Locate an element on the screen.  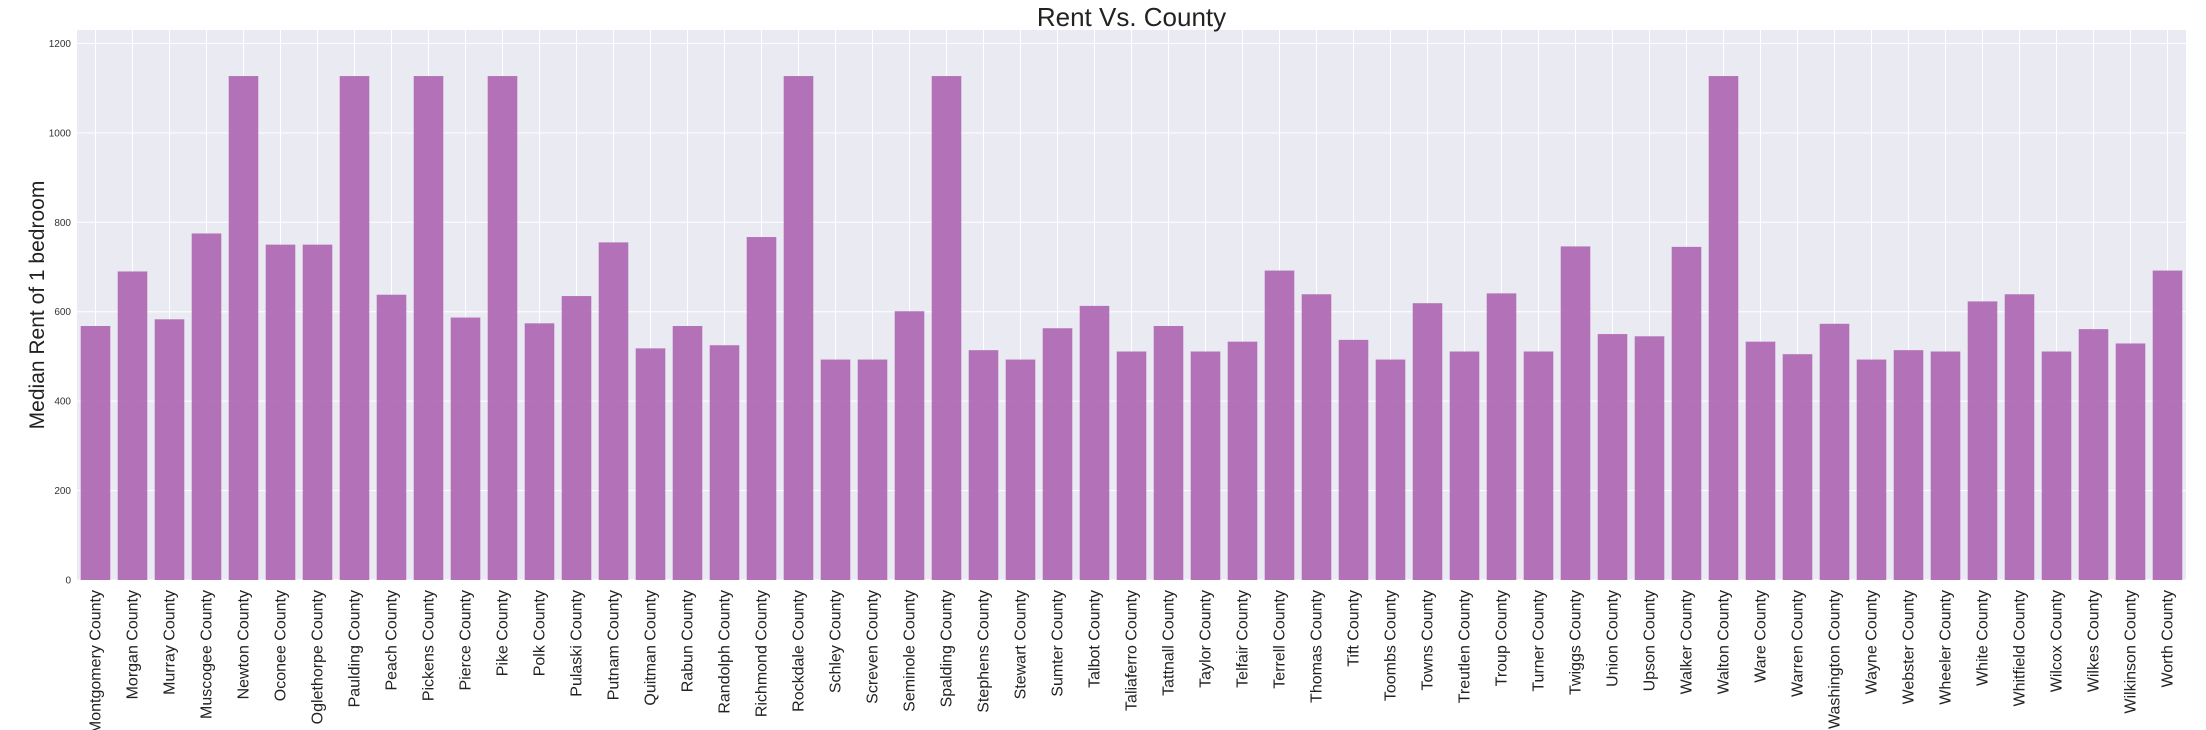
x-tick-label: Polk County is located at coordinates (540, 633).